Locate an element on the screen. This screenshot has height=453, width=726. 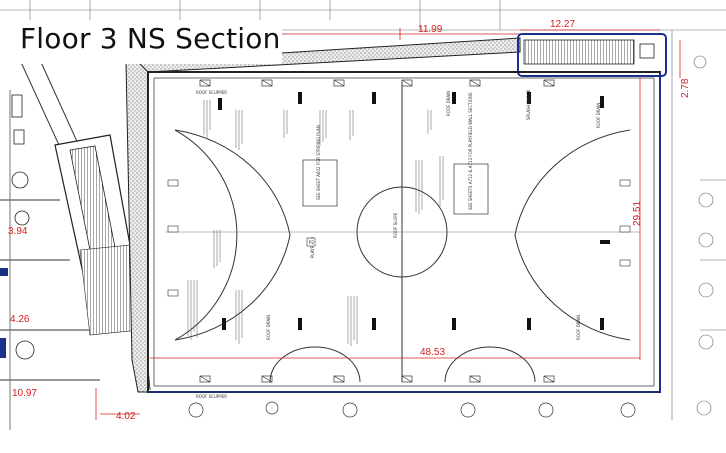
stair-box is located at coordinates (592, 55).